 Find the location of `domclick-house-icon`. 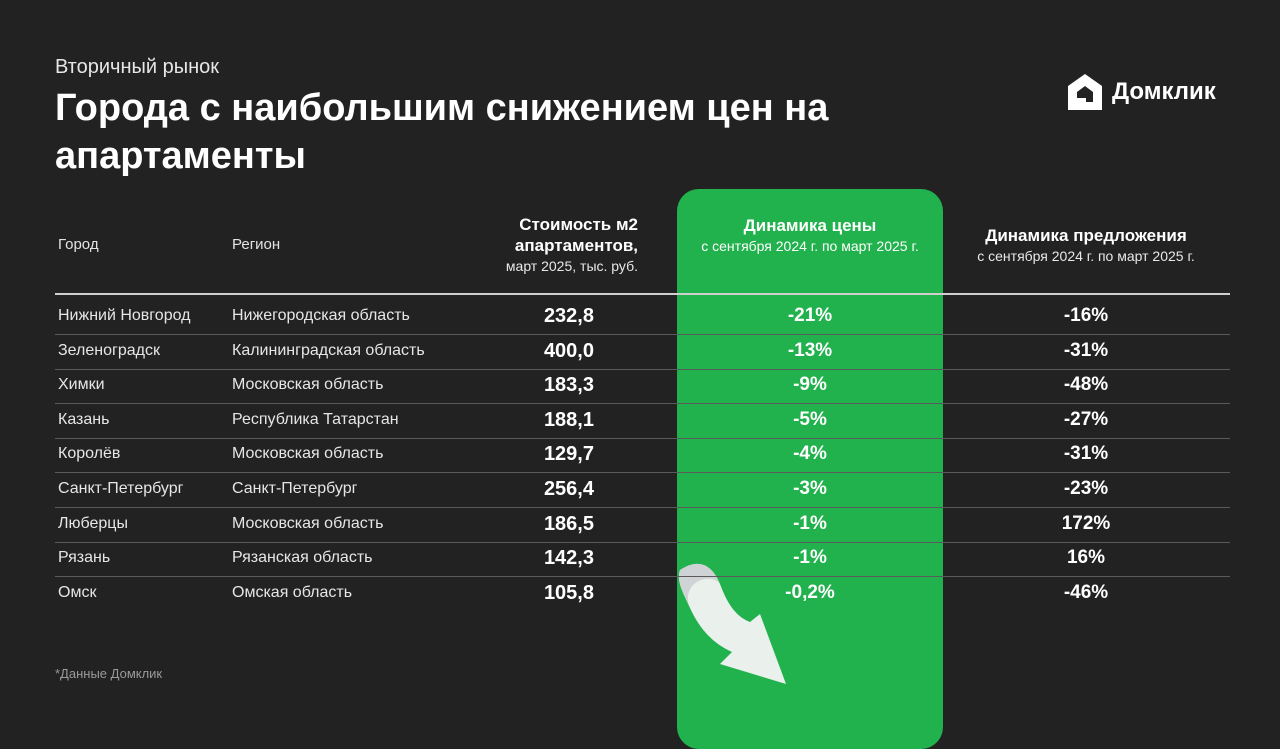

domclick-house-icon is located at coordinates (1085, 92).